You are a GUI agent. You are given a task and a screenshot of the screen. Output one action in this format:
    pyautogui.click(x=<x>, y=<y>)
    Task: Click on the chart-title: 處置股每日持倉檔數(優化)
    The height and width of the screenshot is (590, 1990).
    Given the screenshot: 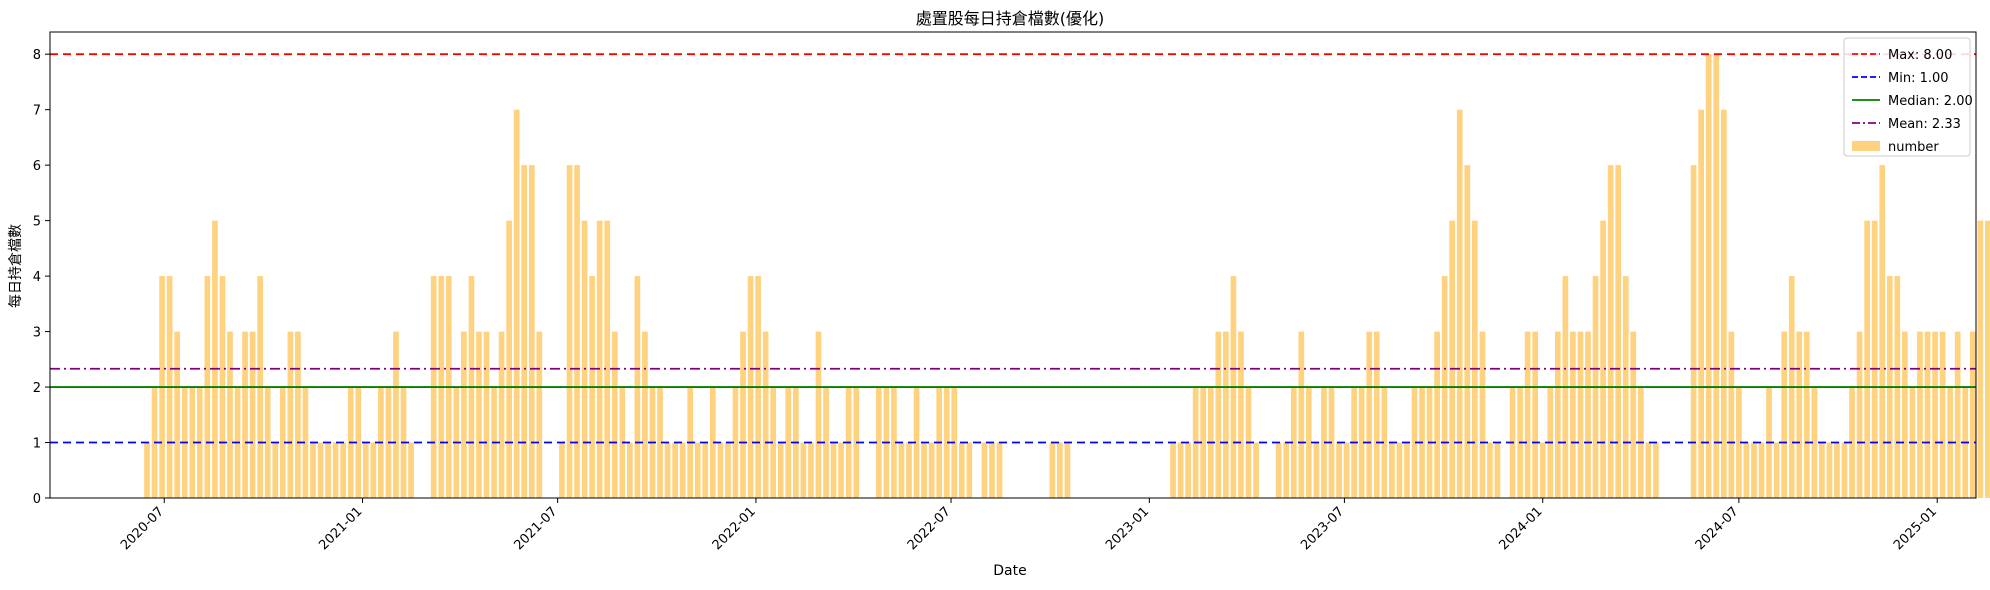 What is the action you would take?
    pyautogui.click(x=1010, y=18)
    